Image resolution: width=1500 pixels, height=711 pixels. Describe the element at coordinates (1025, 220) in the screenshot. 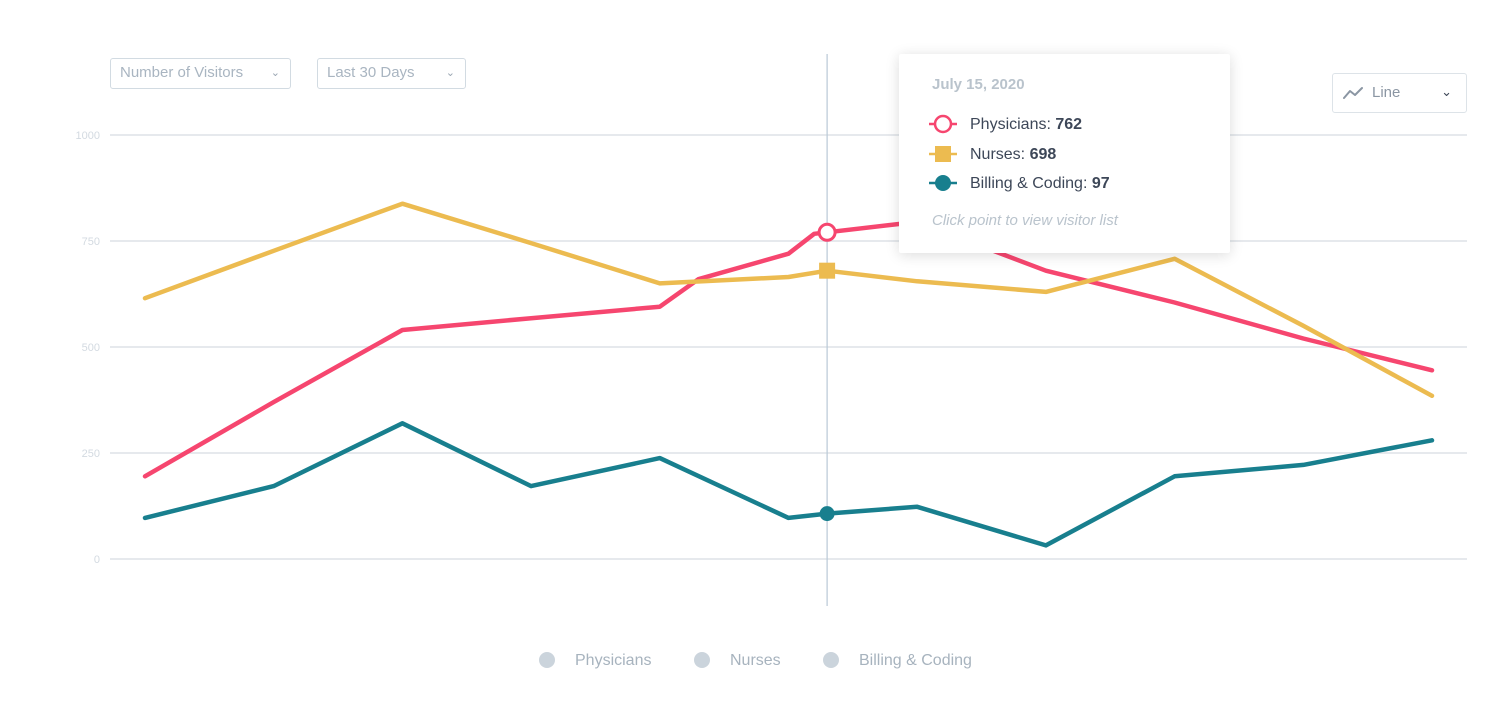

I see `tooltip-hint: Click point to view visitor list` at that location.